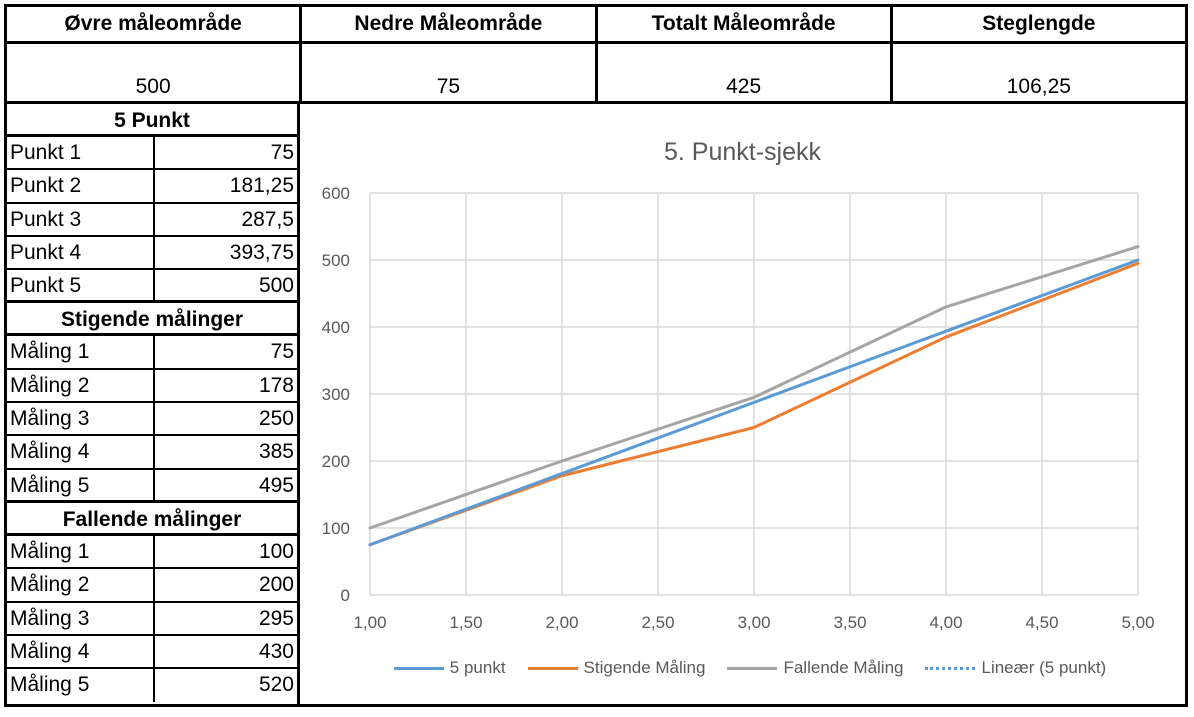 This screenshot has height=717, width=1194. What do you see at coordinates (276, 485) in the screenshot?
I see `row-value: 495` at bounding box center [276, 485].